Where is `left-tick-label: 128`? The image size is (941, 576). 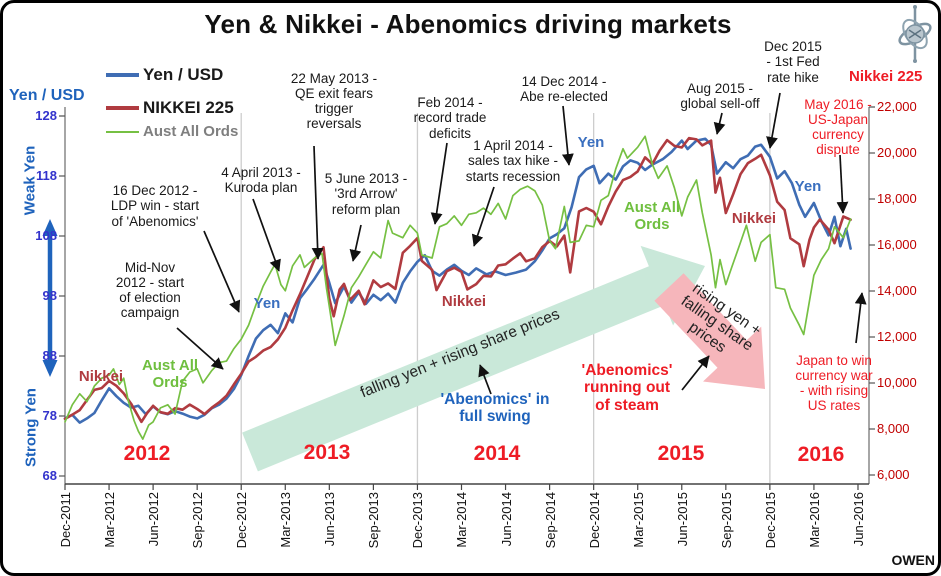 left-tick-label: 128 is located at coordinates (46, 115).